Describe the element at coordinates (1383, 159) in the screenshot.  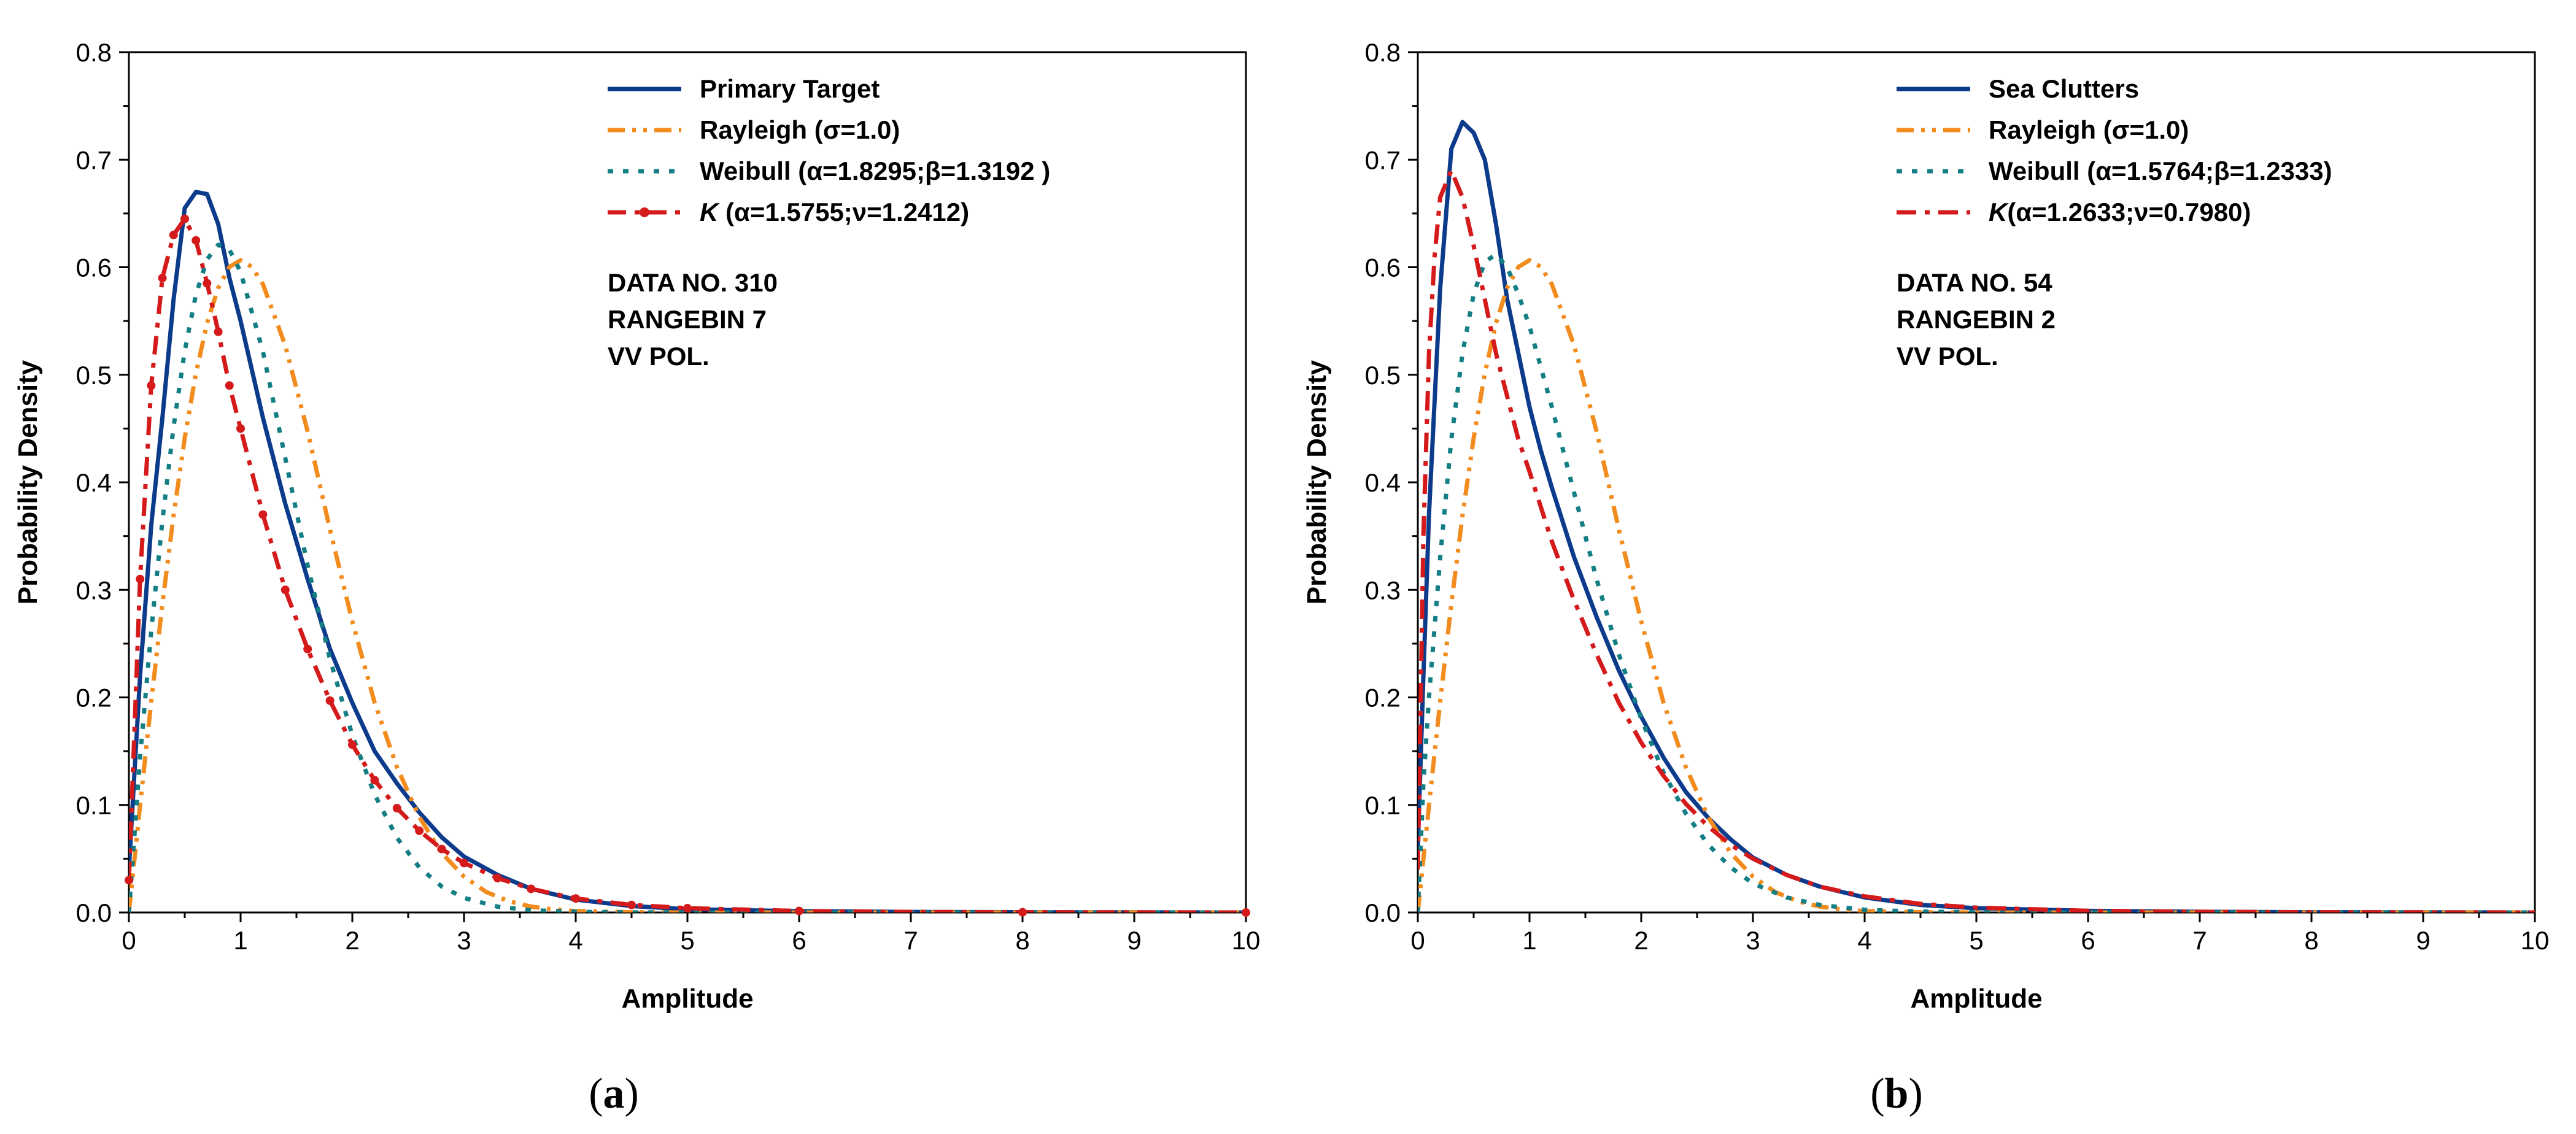
I see `y-tick-label: 0.7` at that location.